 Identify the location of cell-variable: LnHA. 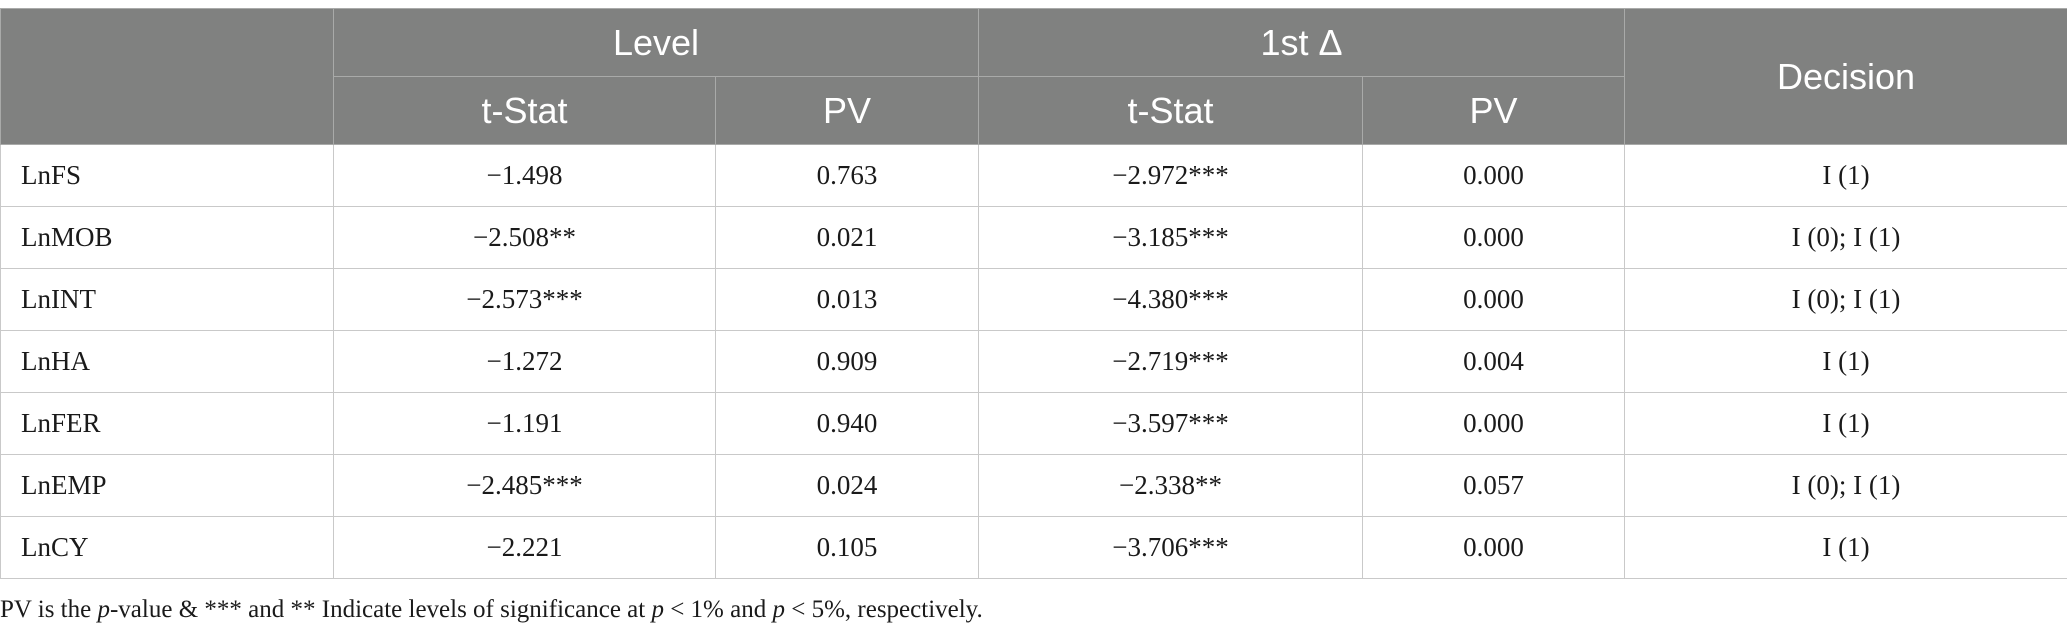
(167, 361).